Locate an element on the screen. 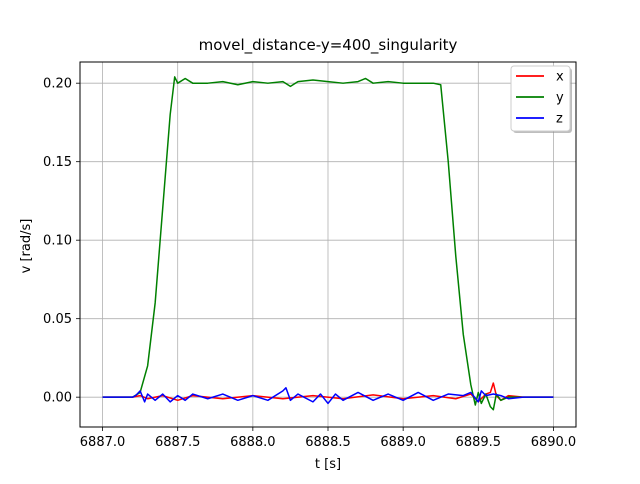 Image resolution: width=640 pixels, height=484 pixels. legend-label-x: x is located at coordinates (560, 77).